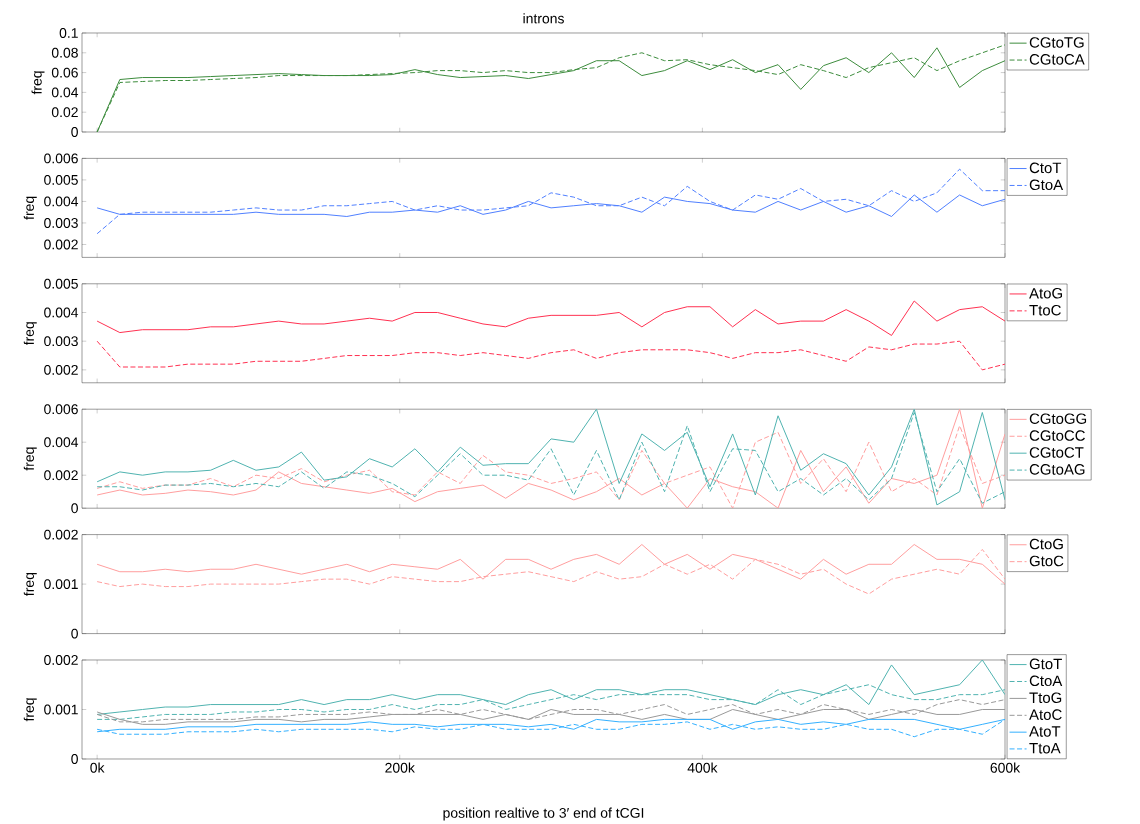 The image size is (1140, 824). I want to click on legend-label: TtoG, so click(1045, 698).